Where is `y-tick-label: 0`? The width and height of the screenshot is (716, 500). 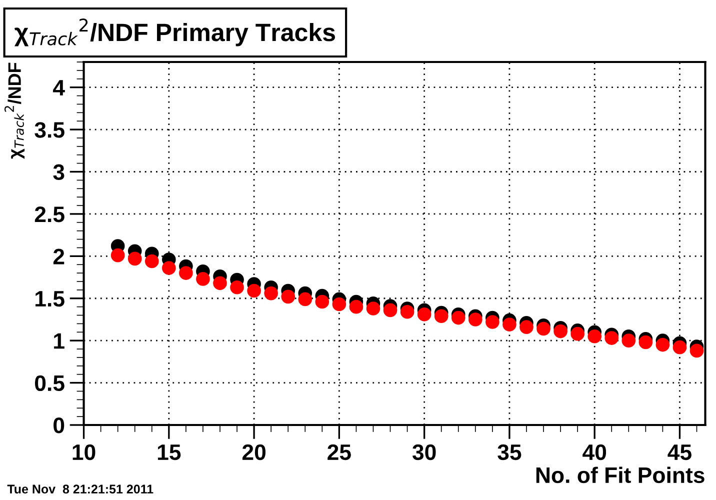 y-tick-label: 0 is located at coordinates (59, 426).